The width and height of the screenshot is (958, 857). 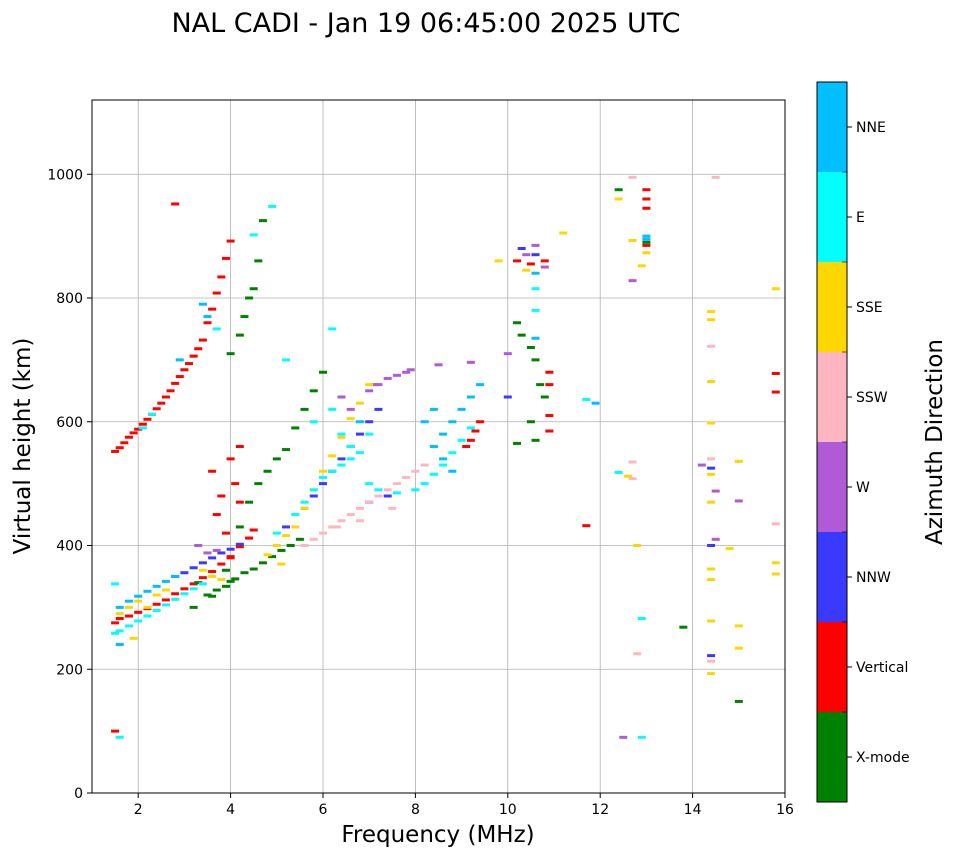 What do you see at coordinates (323, 810) in the screenshot?
I see `x-tick-label: 6` at bounding box center [323, 810].